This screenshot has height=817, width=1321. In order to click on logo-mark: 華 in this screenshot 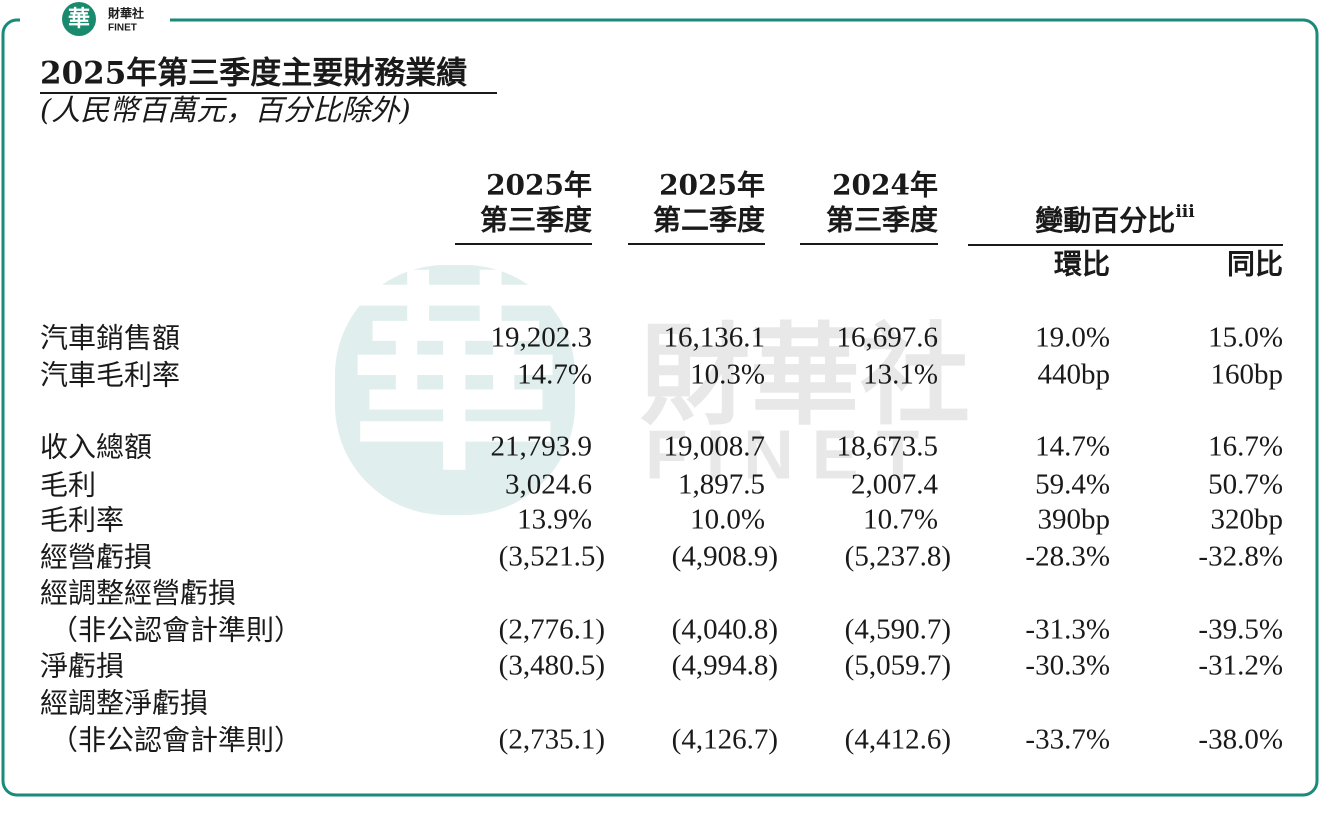, I will do `click(79, 19)`.